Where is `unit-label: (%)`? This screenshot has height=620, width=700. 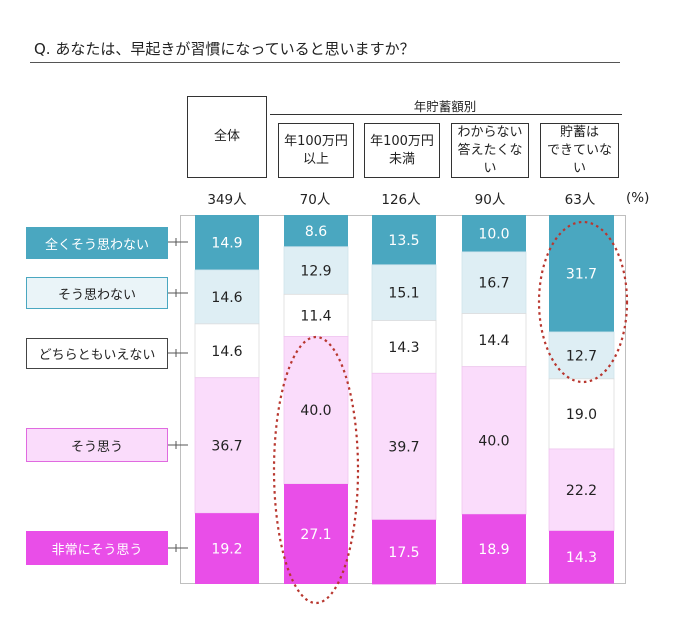 unit-label: (%) is located at coordinates (638, 198).